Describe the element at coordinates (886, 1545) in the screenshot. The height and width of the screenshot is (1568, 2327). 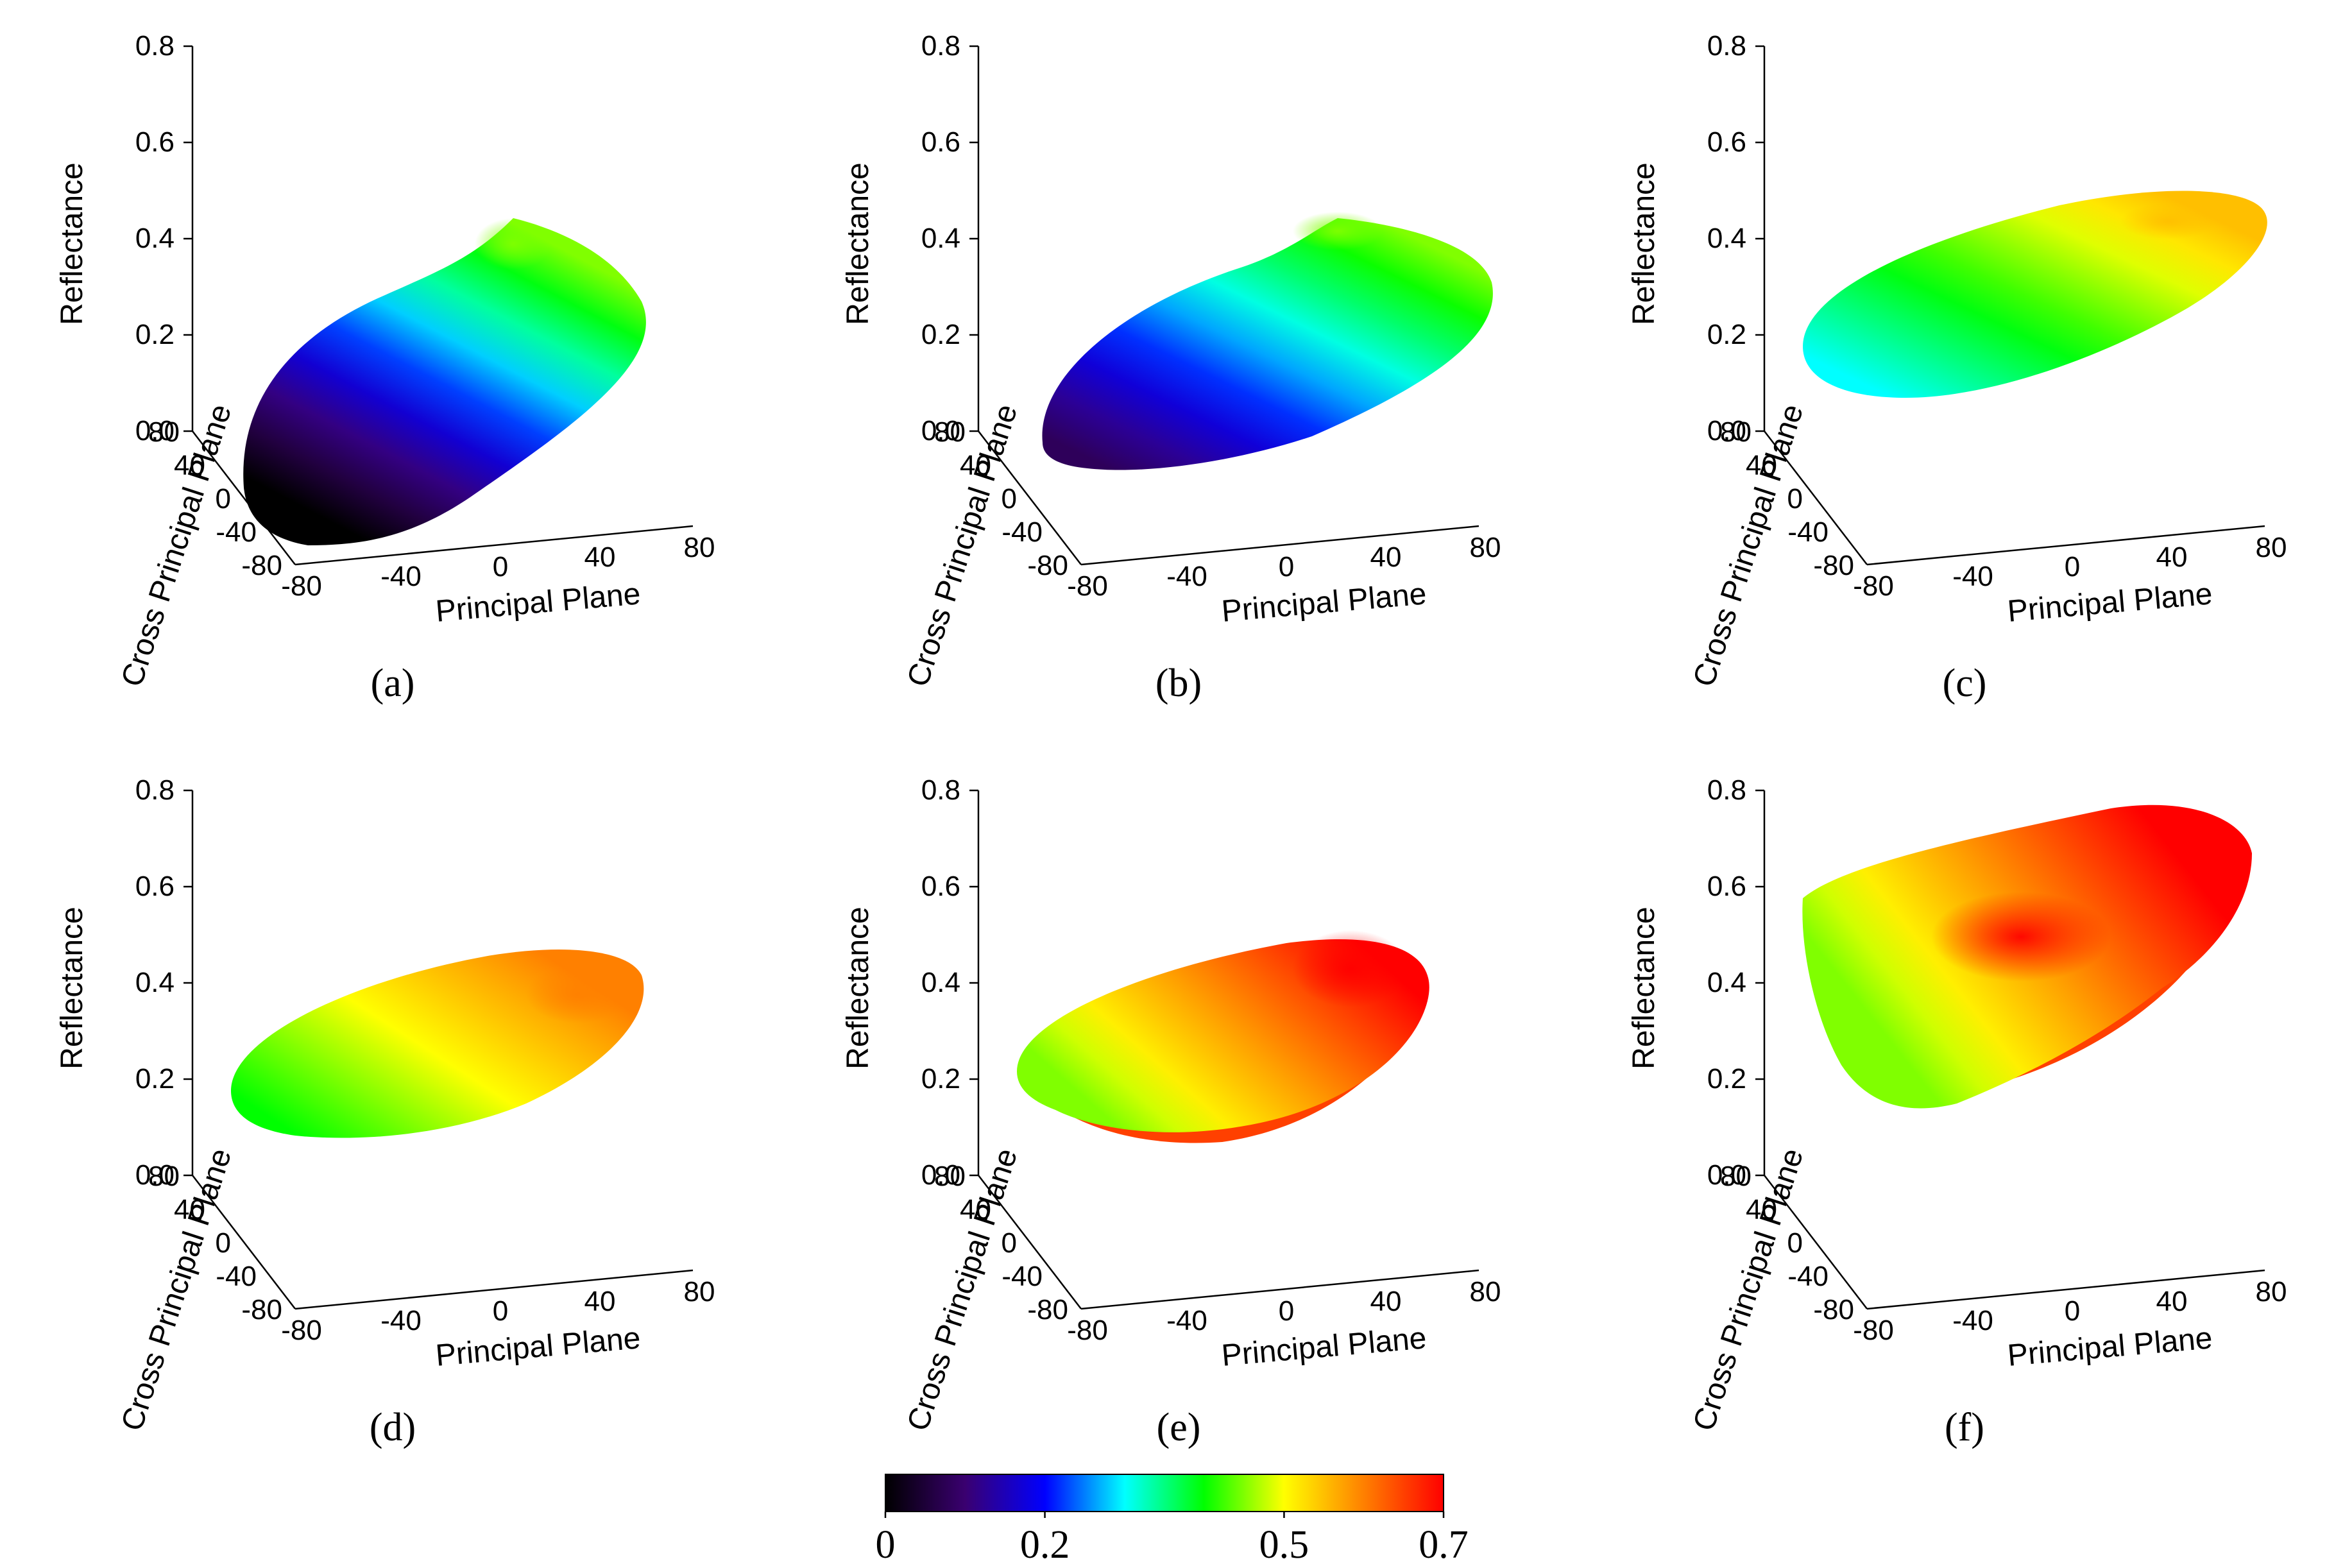
I see `colorbar-tick-label: 0` at that location.